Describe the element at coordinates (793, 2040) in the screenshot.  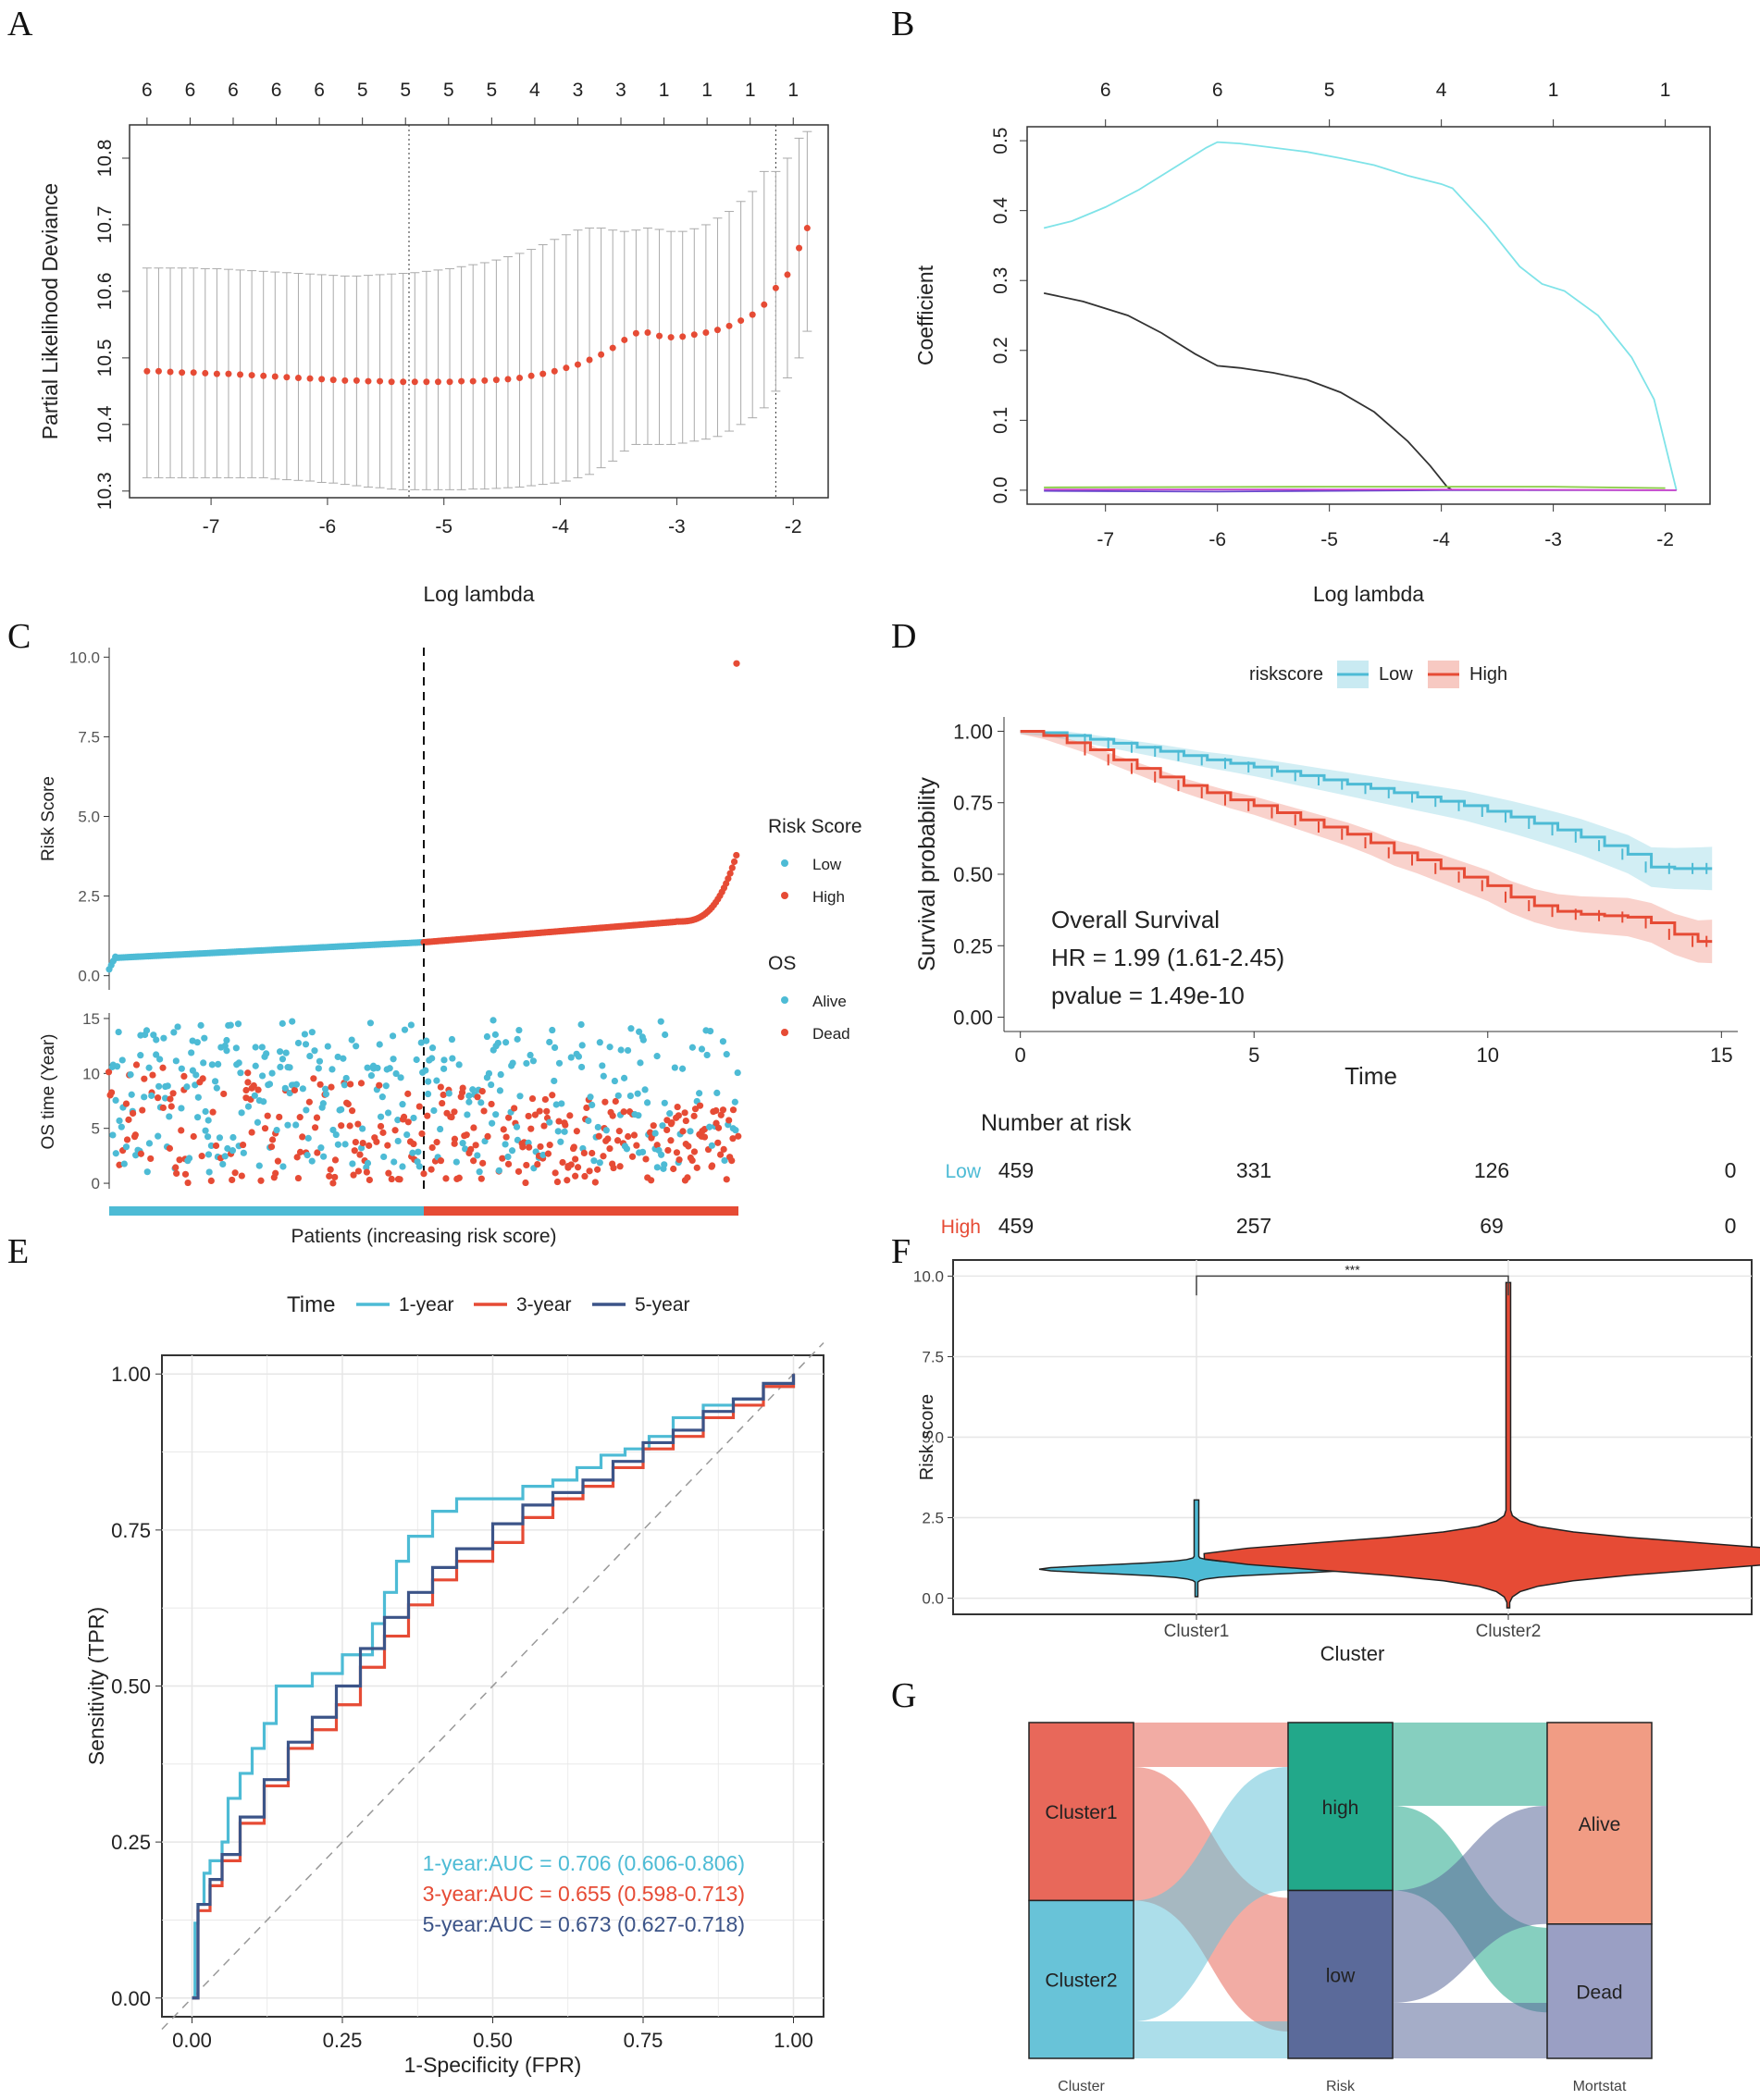
I see `x-tick-label: 1.00` at that location.